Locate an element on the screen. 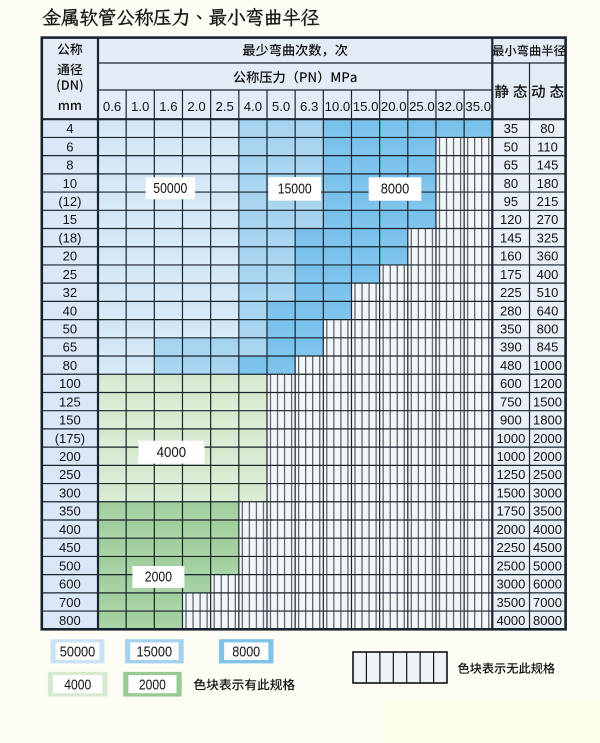 The image size is (600, 743). svg-text: 300 is located at coordinates (70, 493).